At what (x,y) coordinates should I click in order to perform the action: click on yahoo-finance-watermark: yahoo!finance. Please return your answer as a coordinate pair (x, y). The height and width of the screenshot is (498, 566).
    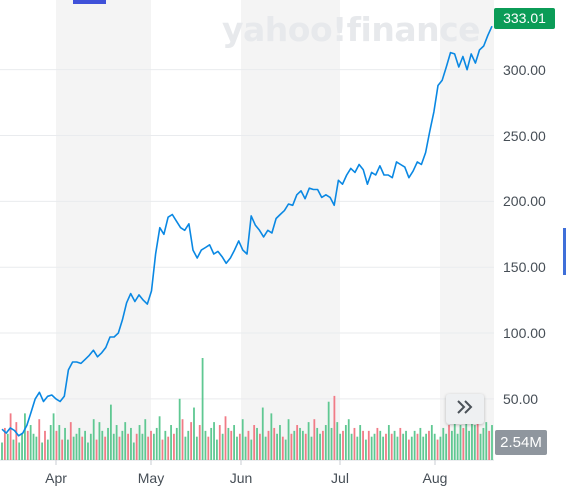
    Looking at the image, I should click on (351, 29).